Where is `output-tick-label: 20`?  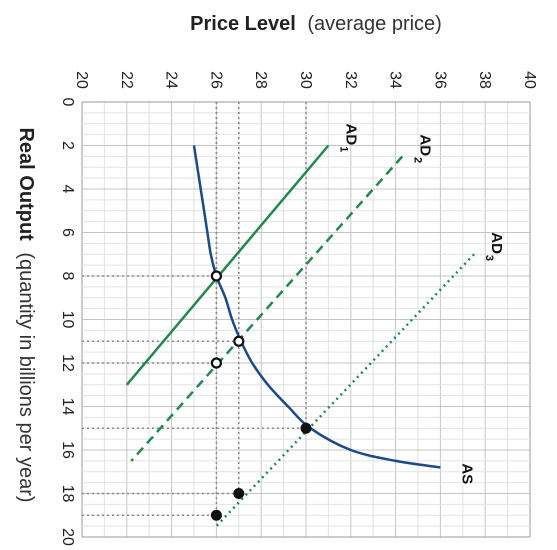
output-tick-label: 20 is located at coordinates (67, 537).